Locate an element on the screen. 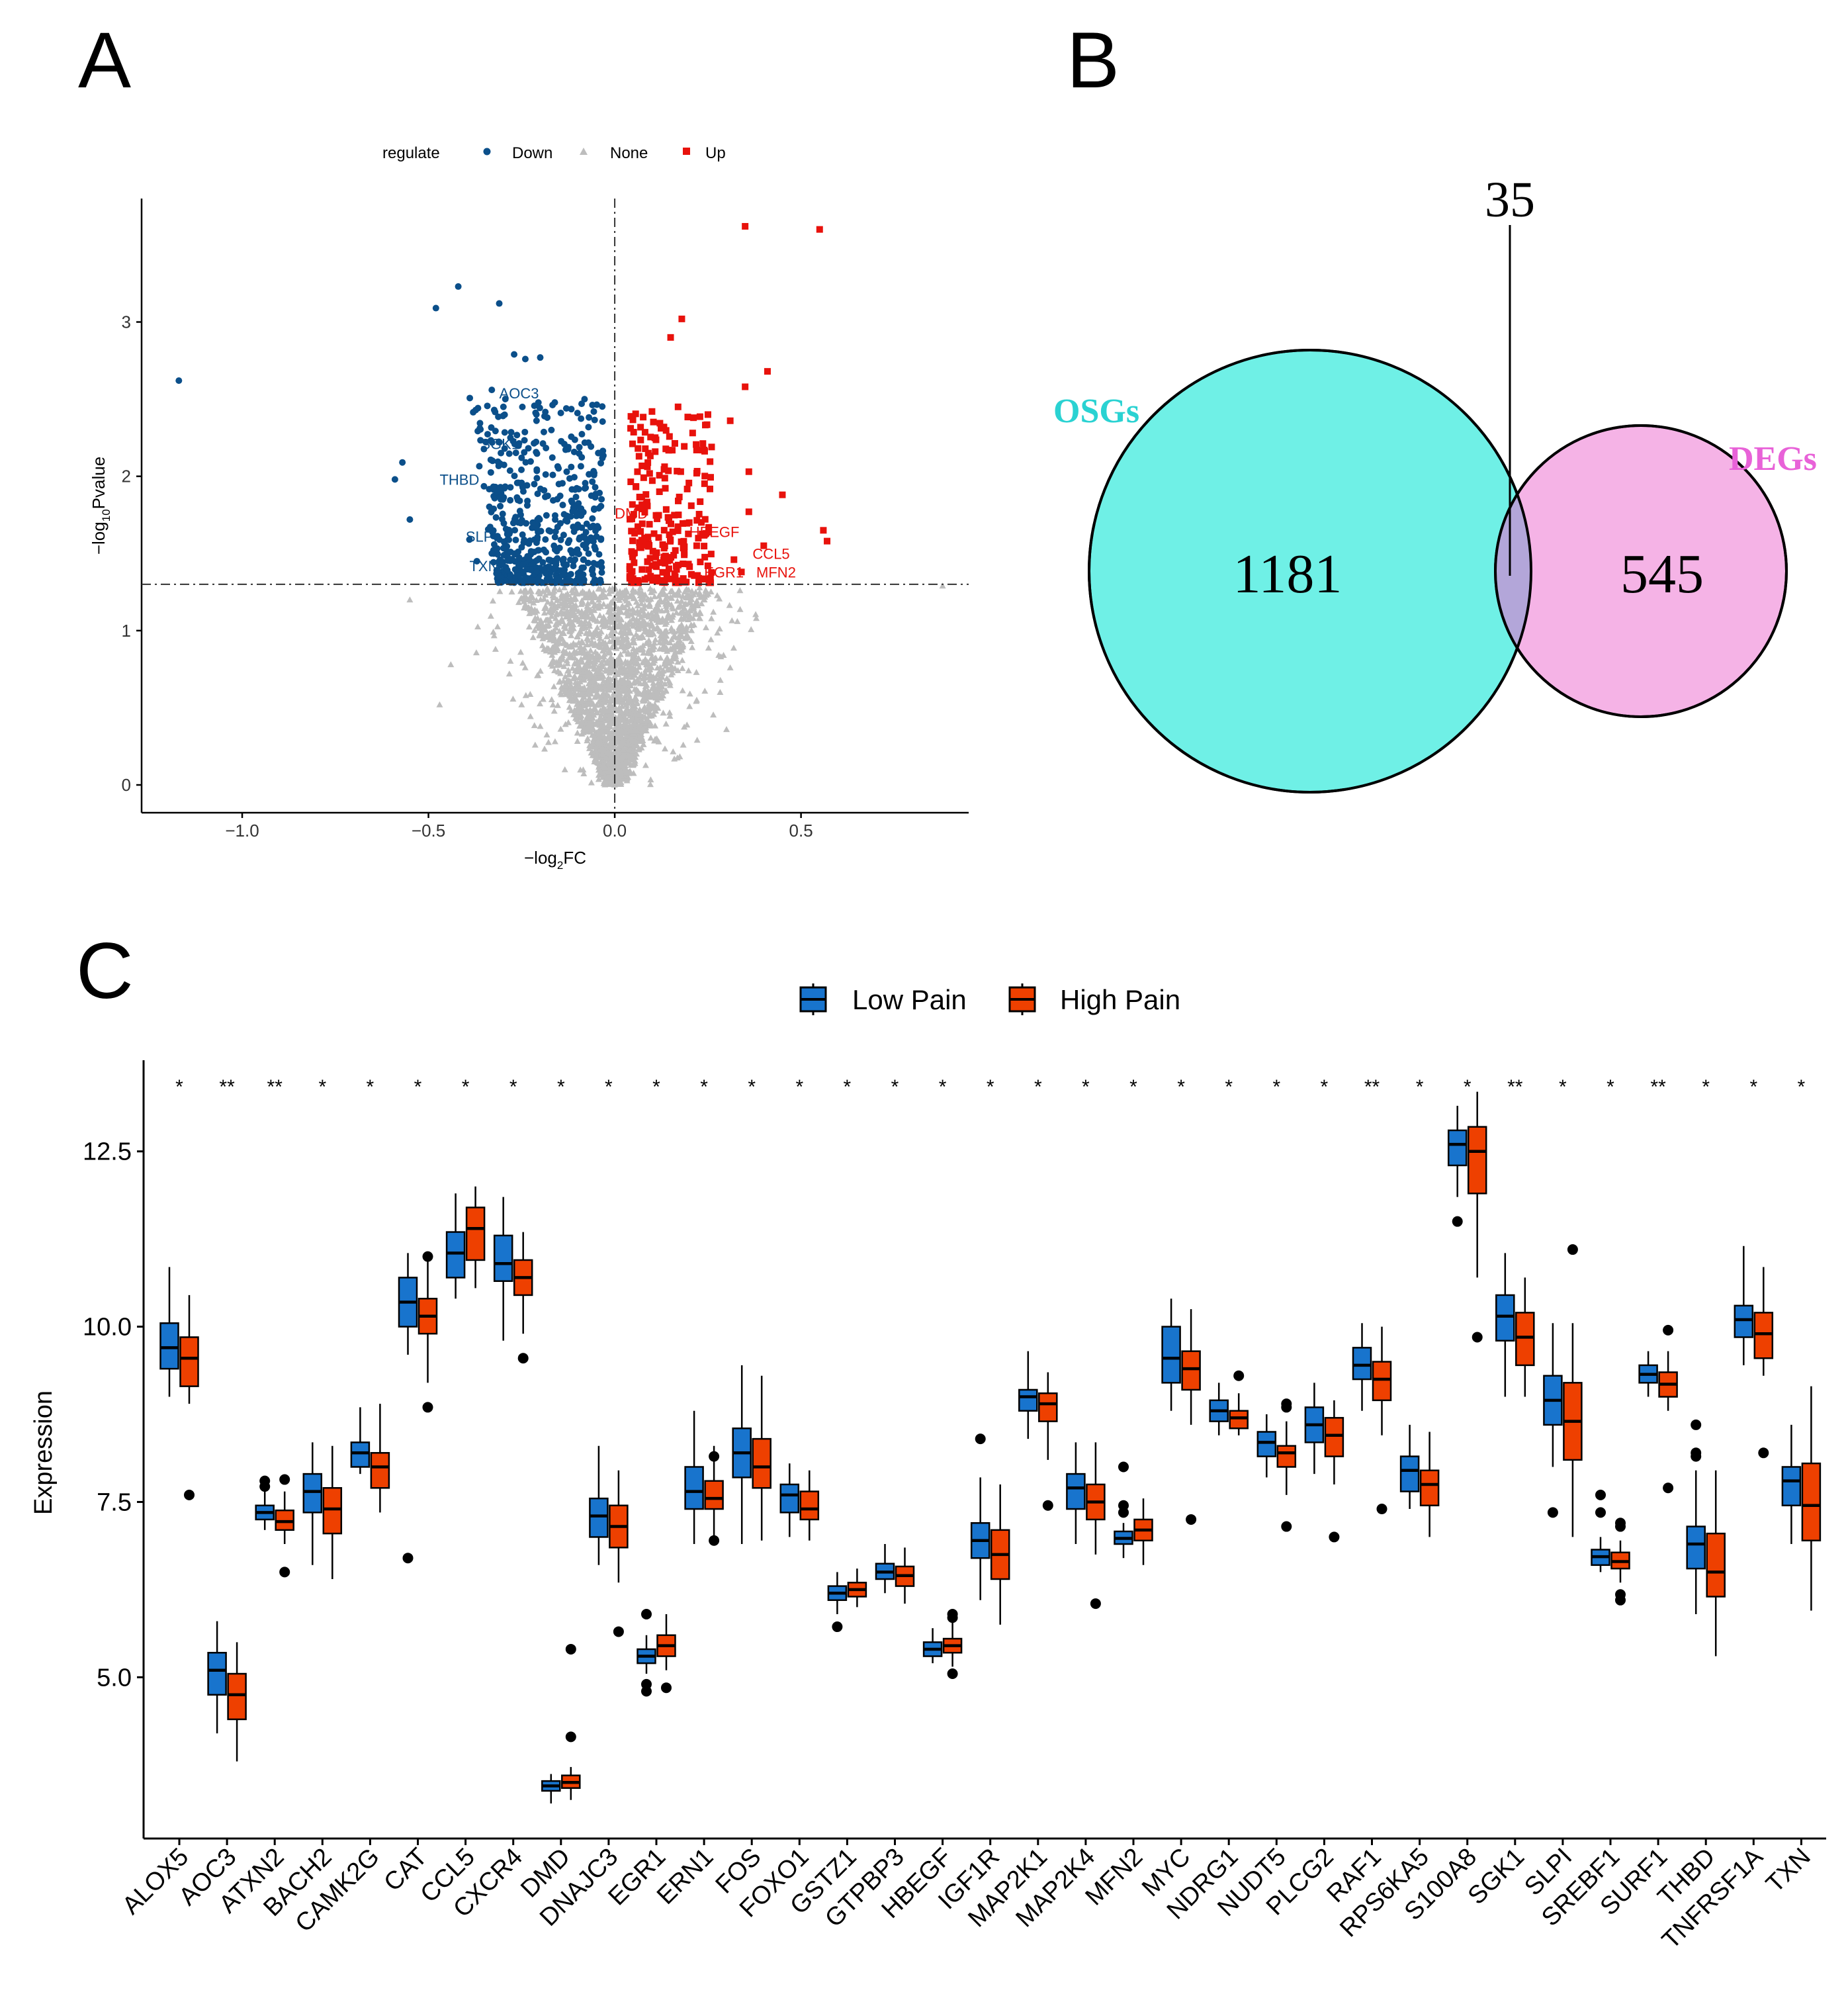 The height and width of the screenshot is (2000, 1848). boxplot-y-tick-label: 5.0 is located at coordinates (114, 1678).